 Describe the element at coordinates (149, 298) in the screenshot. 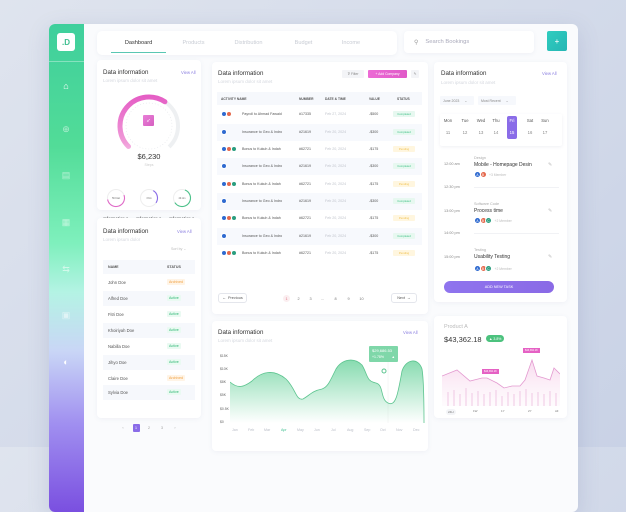

I see `list-item: Alfred Doe Active` at that location.